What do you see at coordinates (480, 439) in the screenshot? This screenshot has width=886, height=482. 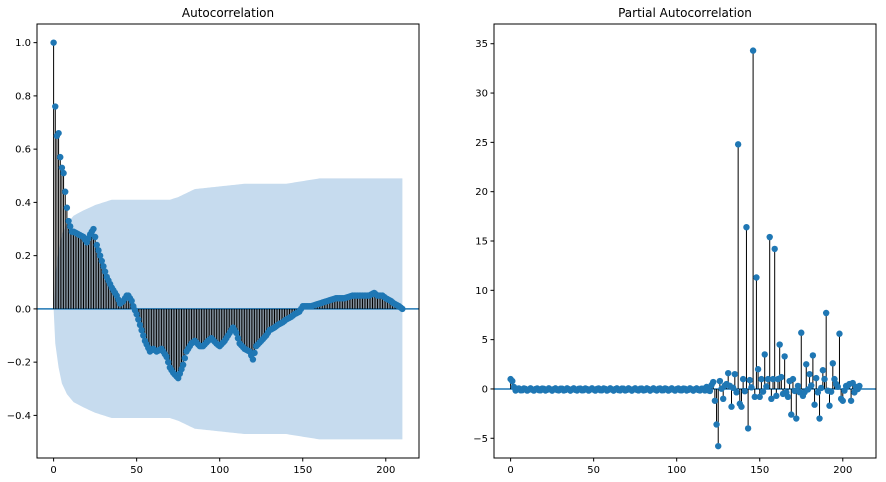 I see `pacf-y-tick-label: −5` at bounding box center [480, 439].